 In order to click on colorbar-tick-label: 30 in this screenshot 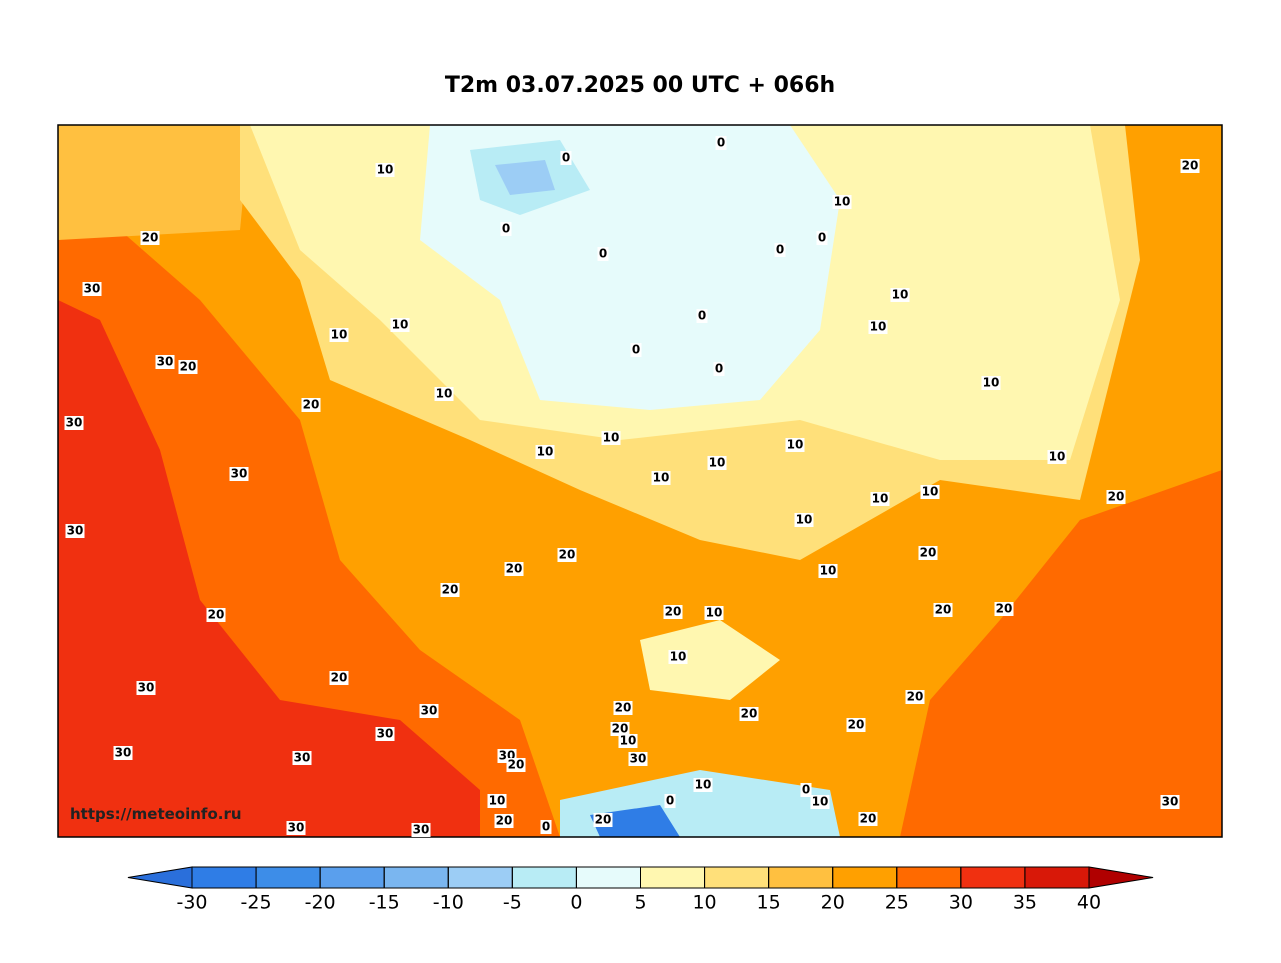, I will do `click(961, 903)`.